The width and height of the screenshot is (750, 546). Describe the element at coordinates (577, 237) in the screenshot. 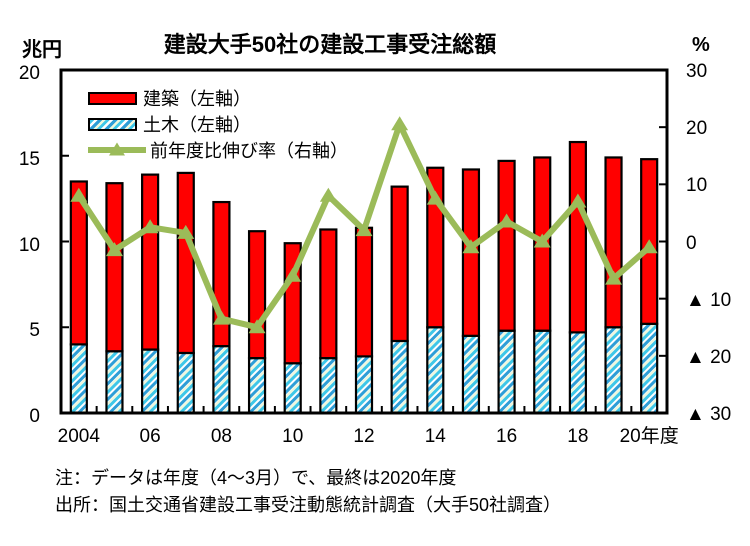

I see `bar-construction-2018` at that location.